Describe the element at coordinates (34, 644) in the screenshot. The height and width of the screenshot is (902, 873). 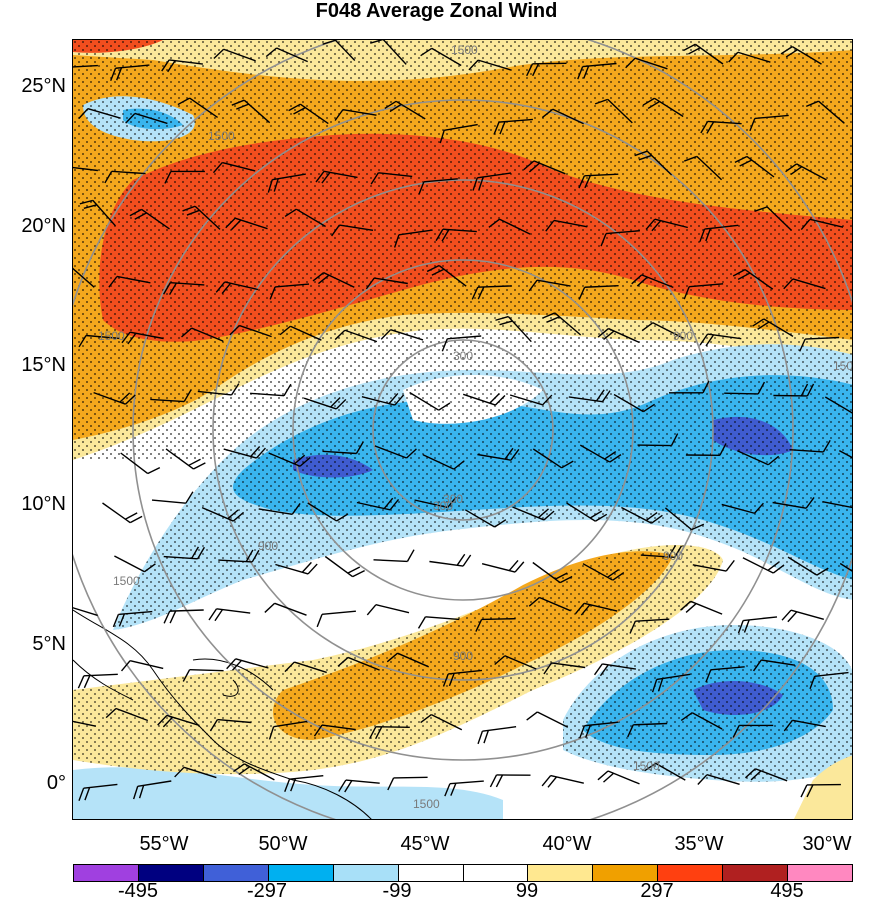
I see `lat-label-5n: 5°N` at that location.